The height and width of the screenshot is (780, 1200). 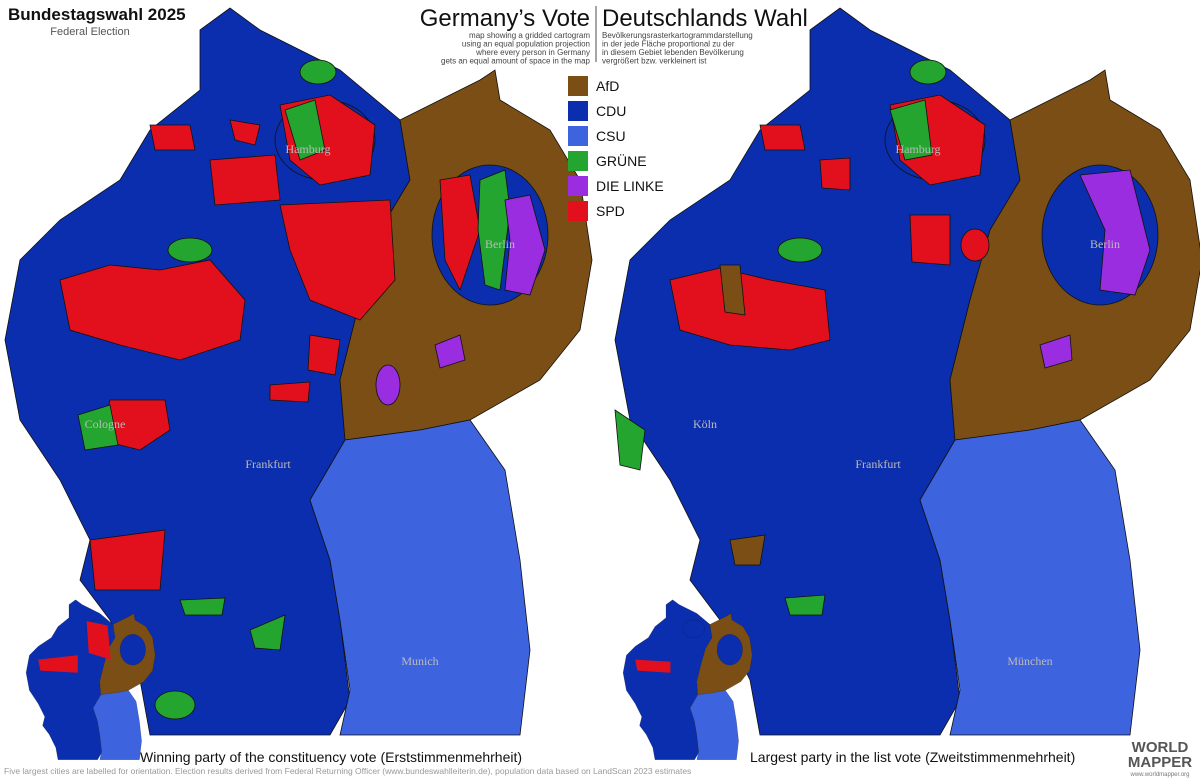 What do you see at coordinates (607, 86) in the screenshot?
I see `legend-label: AfD` at bounding box center [607, 86].